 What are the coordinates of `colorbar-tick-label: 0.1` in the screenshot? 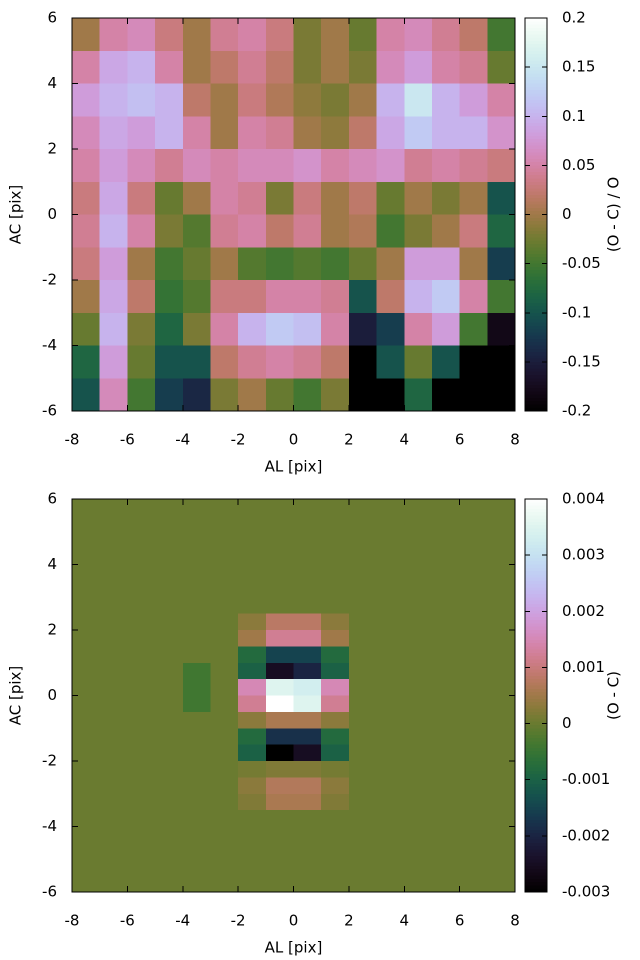 It's located at (574, 116).